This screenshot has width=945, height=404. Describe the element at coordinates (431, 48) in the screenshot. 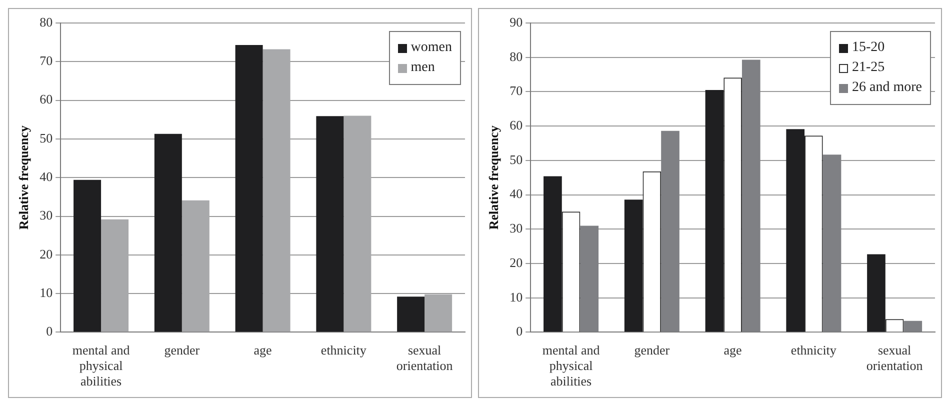

I see `legend-label: women` at that location.